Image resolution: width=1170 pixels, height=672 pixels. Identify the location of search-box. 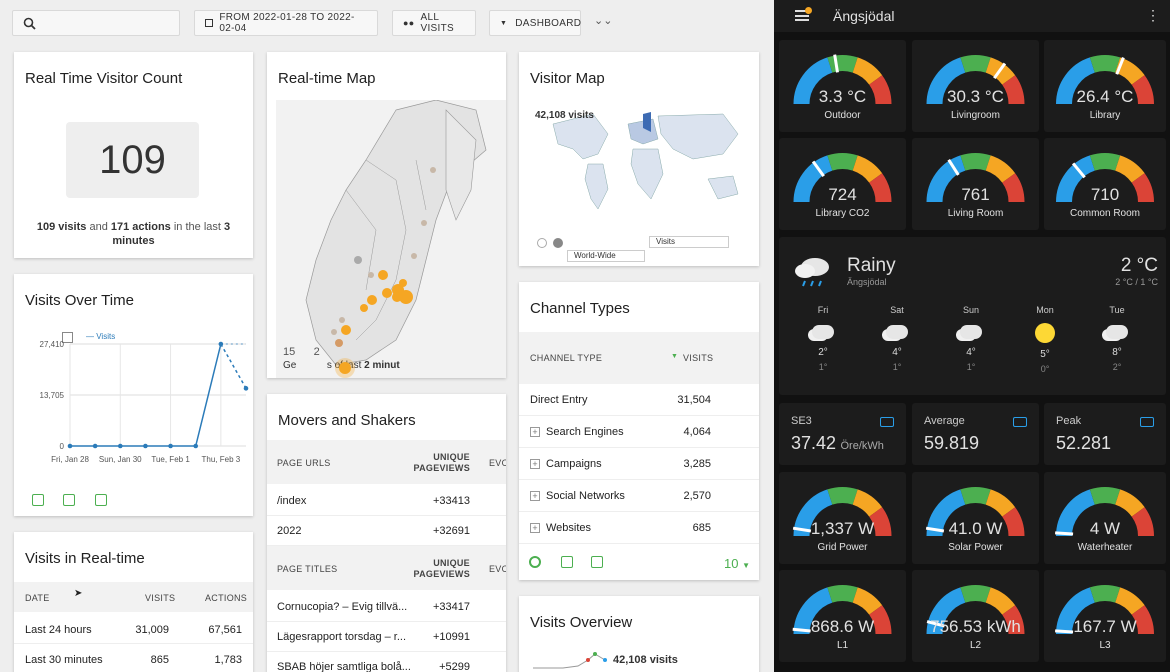
(96, 23).